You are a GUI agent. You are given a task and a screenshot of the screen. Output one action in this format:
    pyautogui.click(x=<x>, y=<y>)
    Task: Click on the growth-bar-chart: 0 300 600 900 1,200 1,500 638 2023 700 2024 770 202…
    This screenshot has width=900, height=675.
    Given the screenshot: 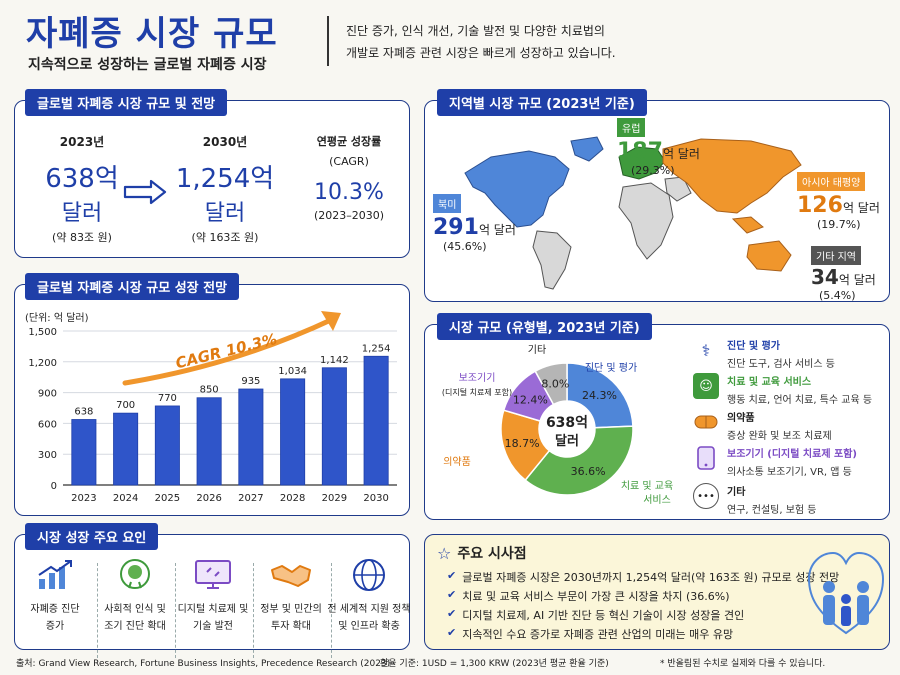 What is the action you would take?
    pyautogui.click(x=212, y=407)
    